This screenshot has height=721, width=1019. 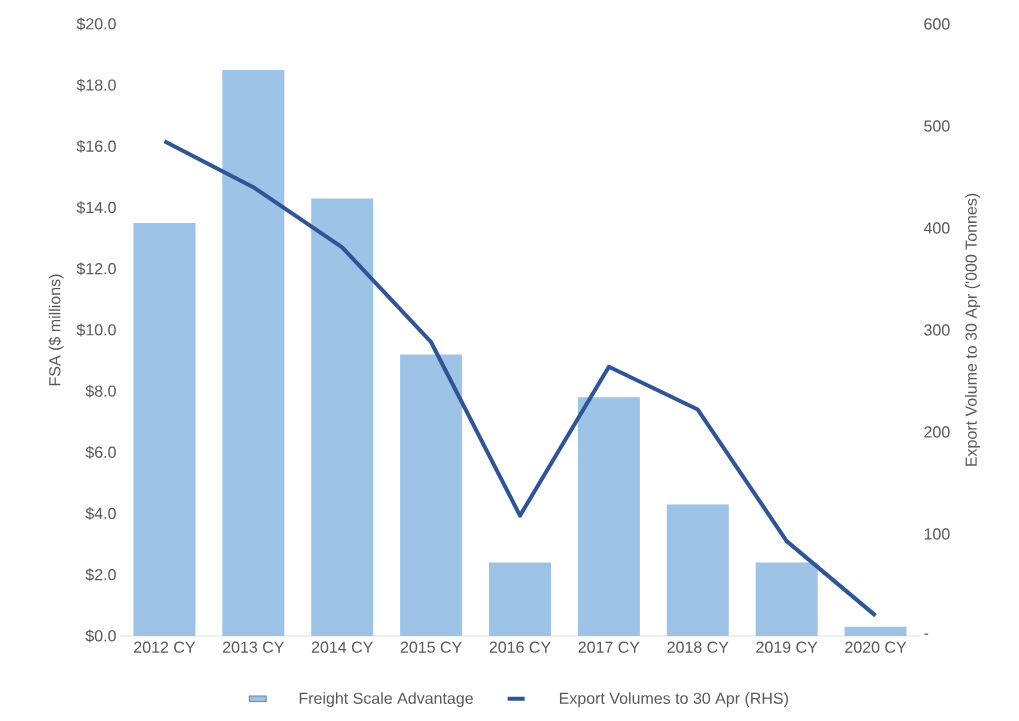 I want to click on y2-axis-title: Export Volume to 30 Apr ('000 Tonnes), so click(x=972, y=329).